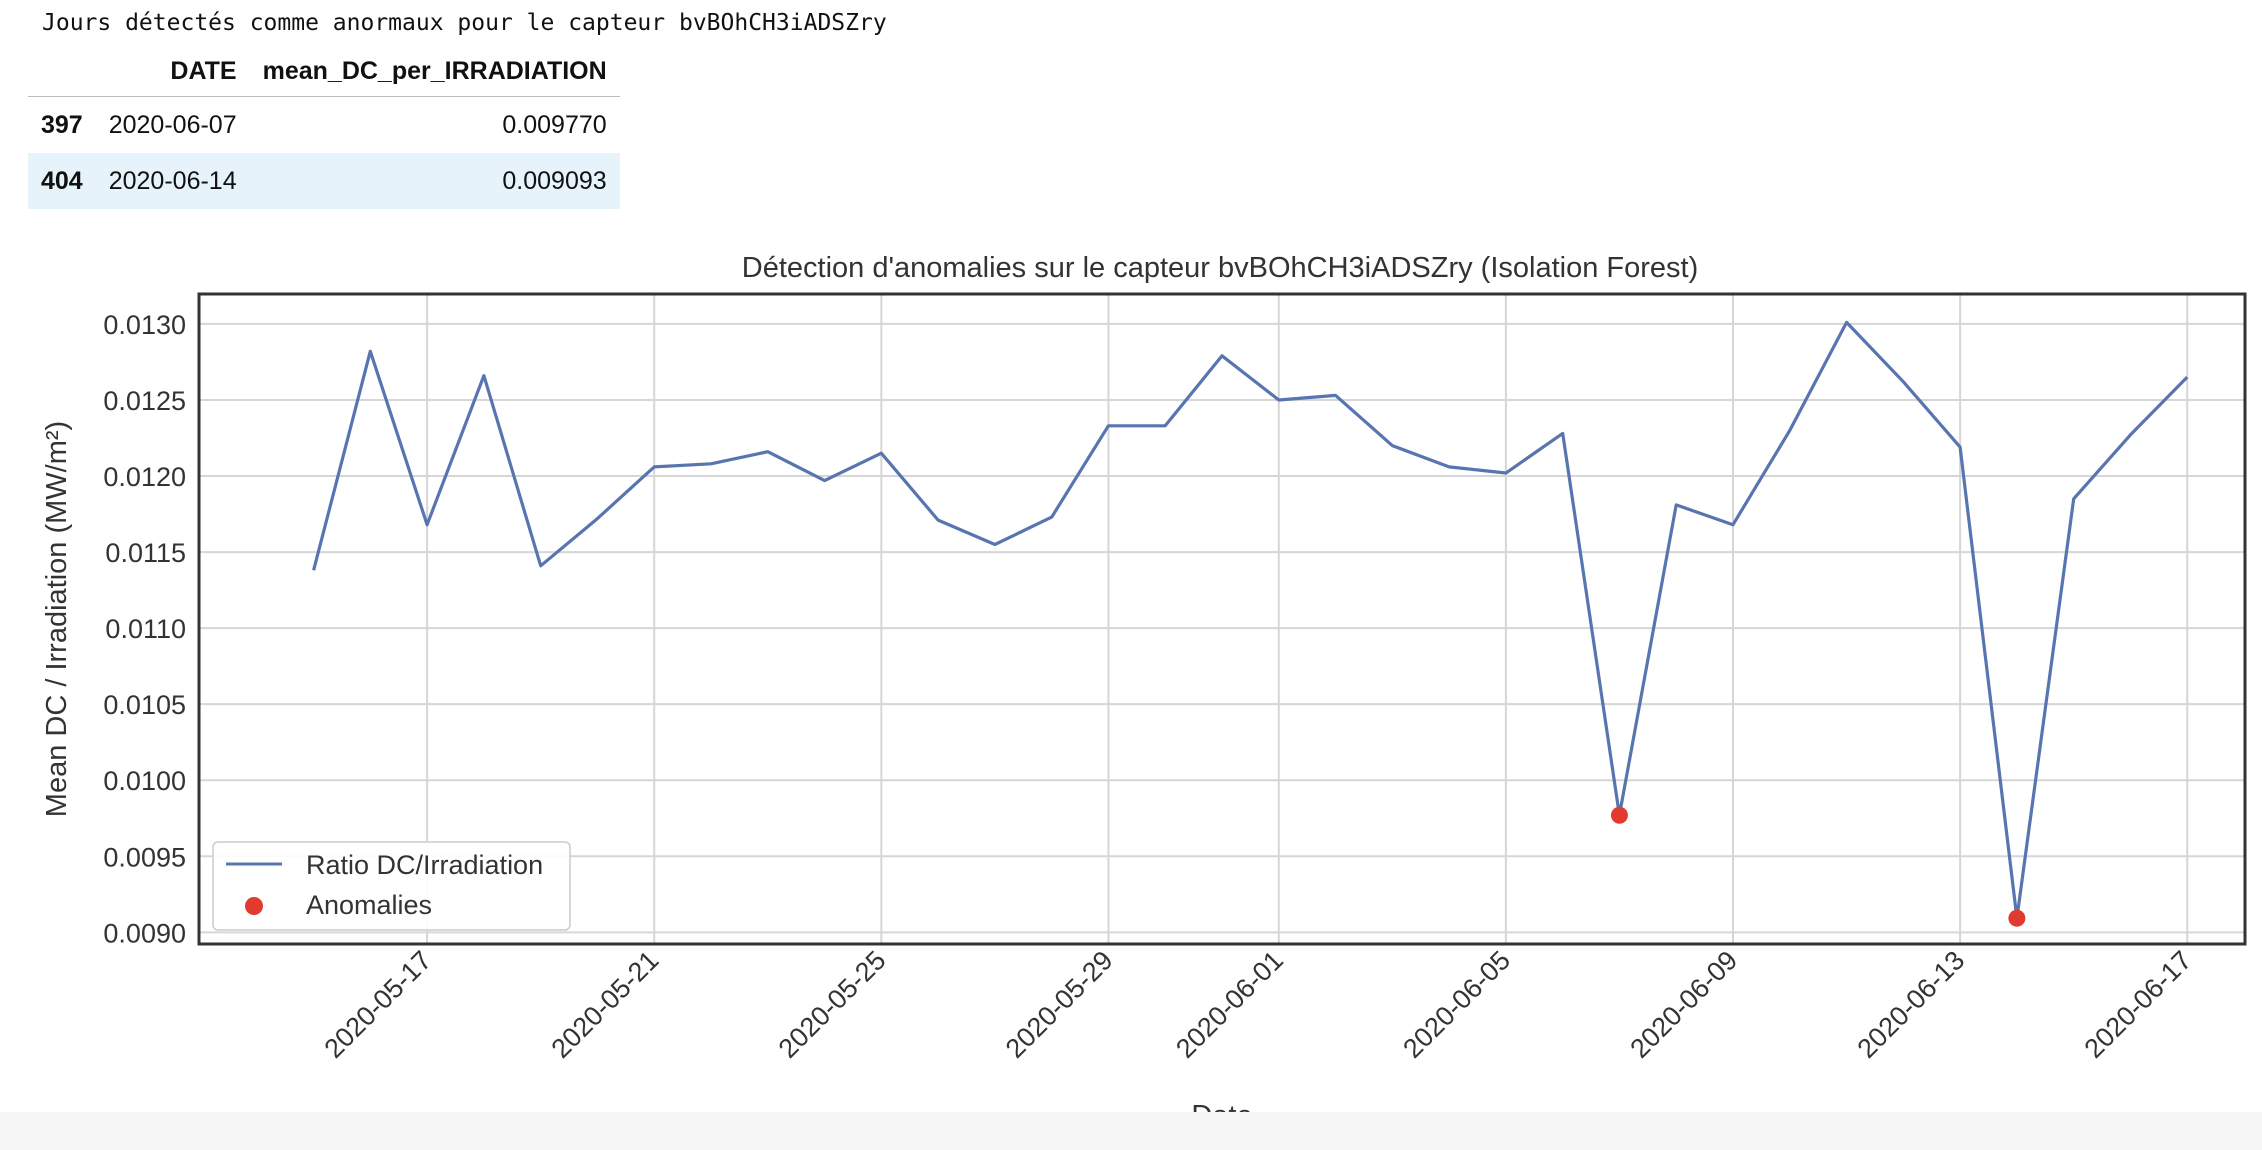 The image size is (2262, 1150). I want to click on row-value: 0.009770, so click(554, 124).